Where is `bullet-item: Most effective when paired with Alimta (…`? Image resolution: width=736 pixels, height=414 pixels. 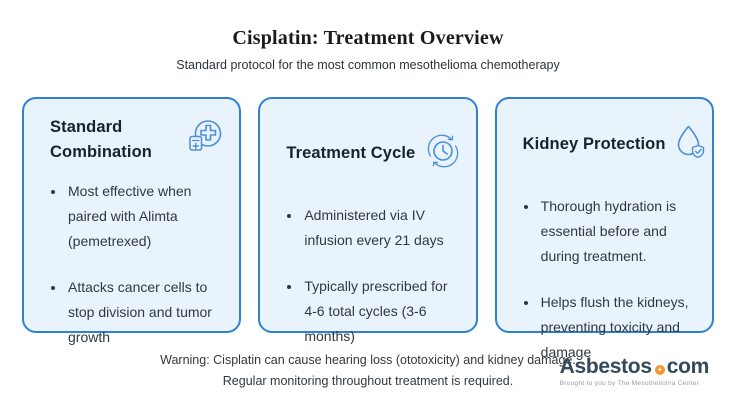
bullet-item: Most effective when paired with Alimta (… is located at coordinates (145, 216).